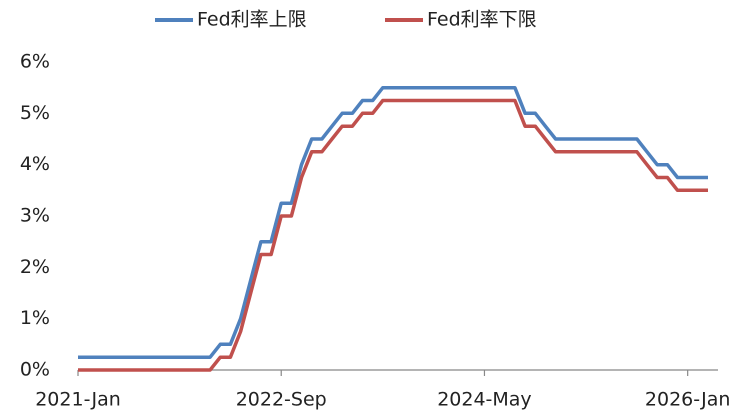  Describe the element at coordinates (78, 400) in the screenshot. I see `x-tick-label: 2021-Jan` at that location.